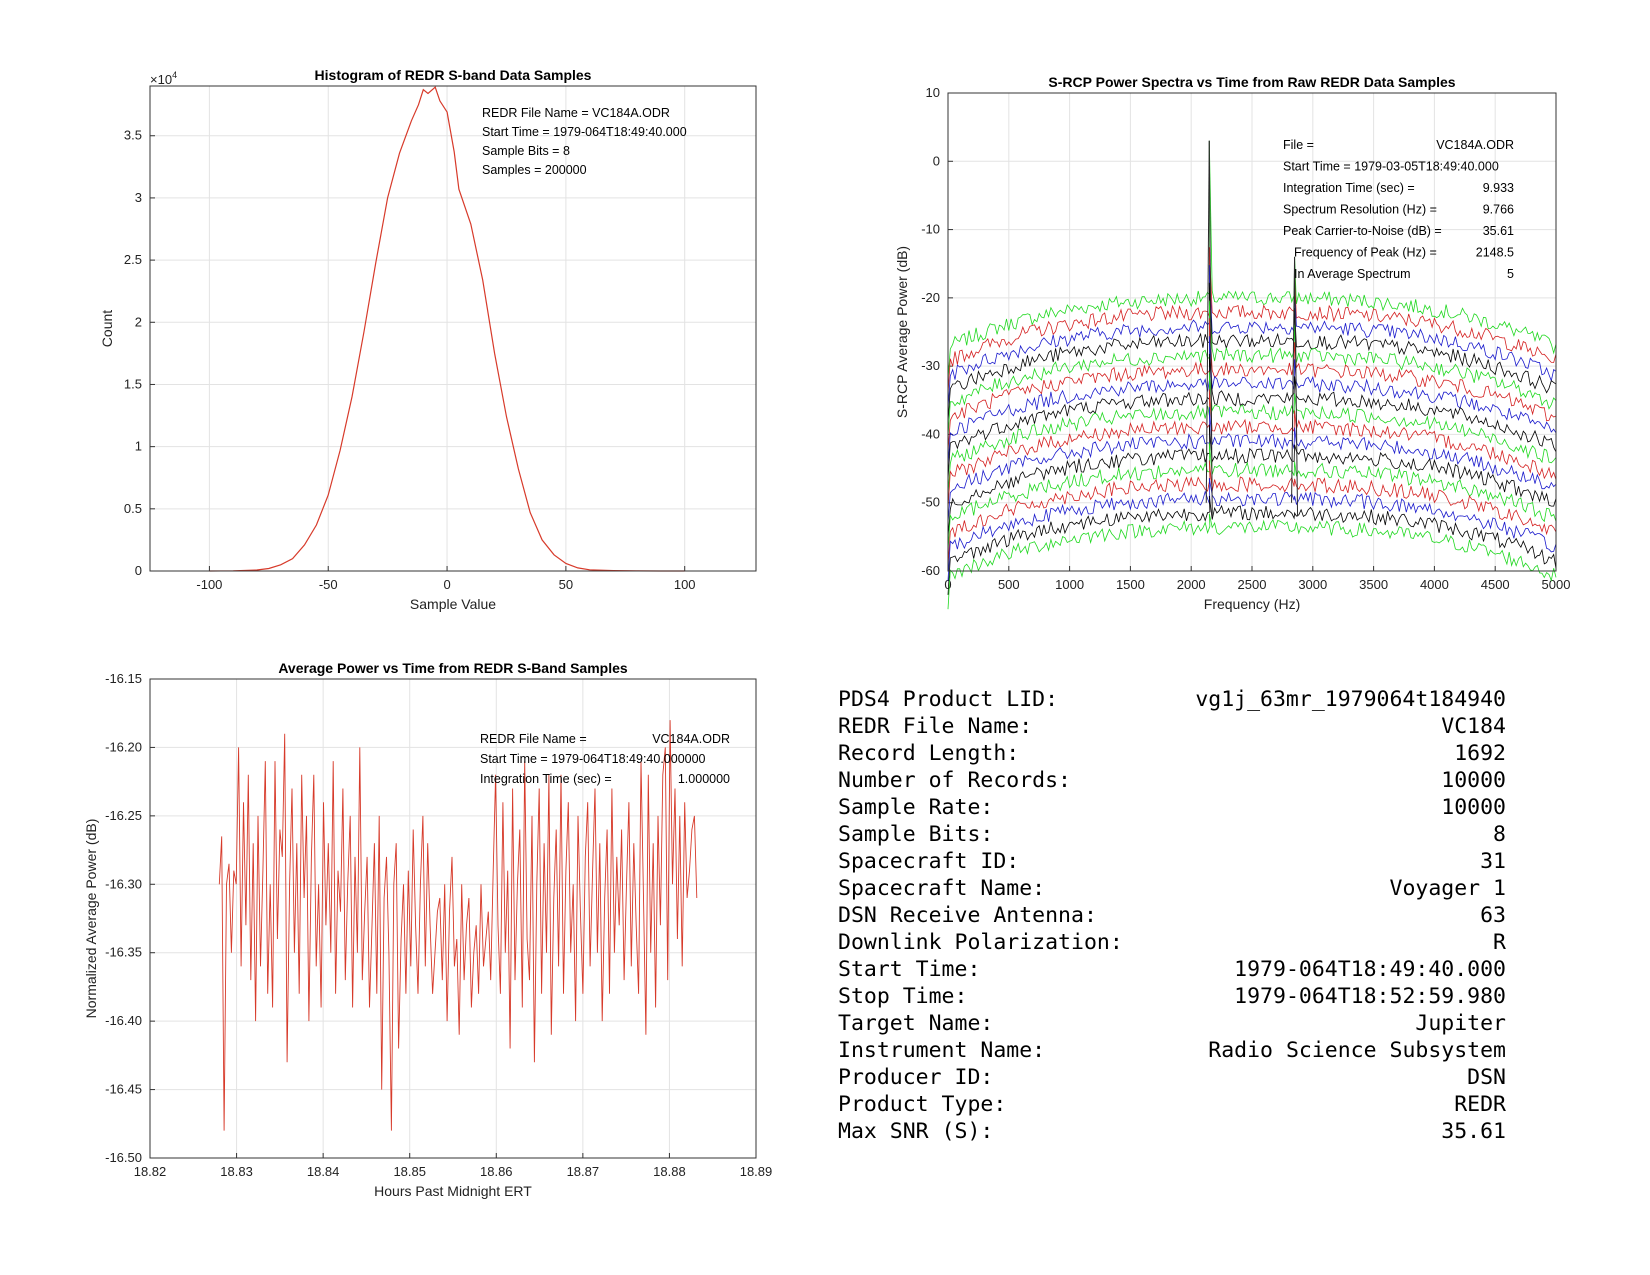 Image resolution: width=1650 pixels, height=1275 pixels. What do you see at coordinates (584, 132) in the screenshot?
I see `annotation-line: Start Time = 1979-064T18:49:40.000` at bounding box center [584, 132].